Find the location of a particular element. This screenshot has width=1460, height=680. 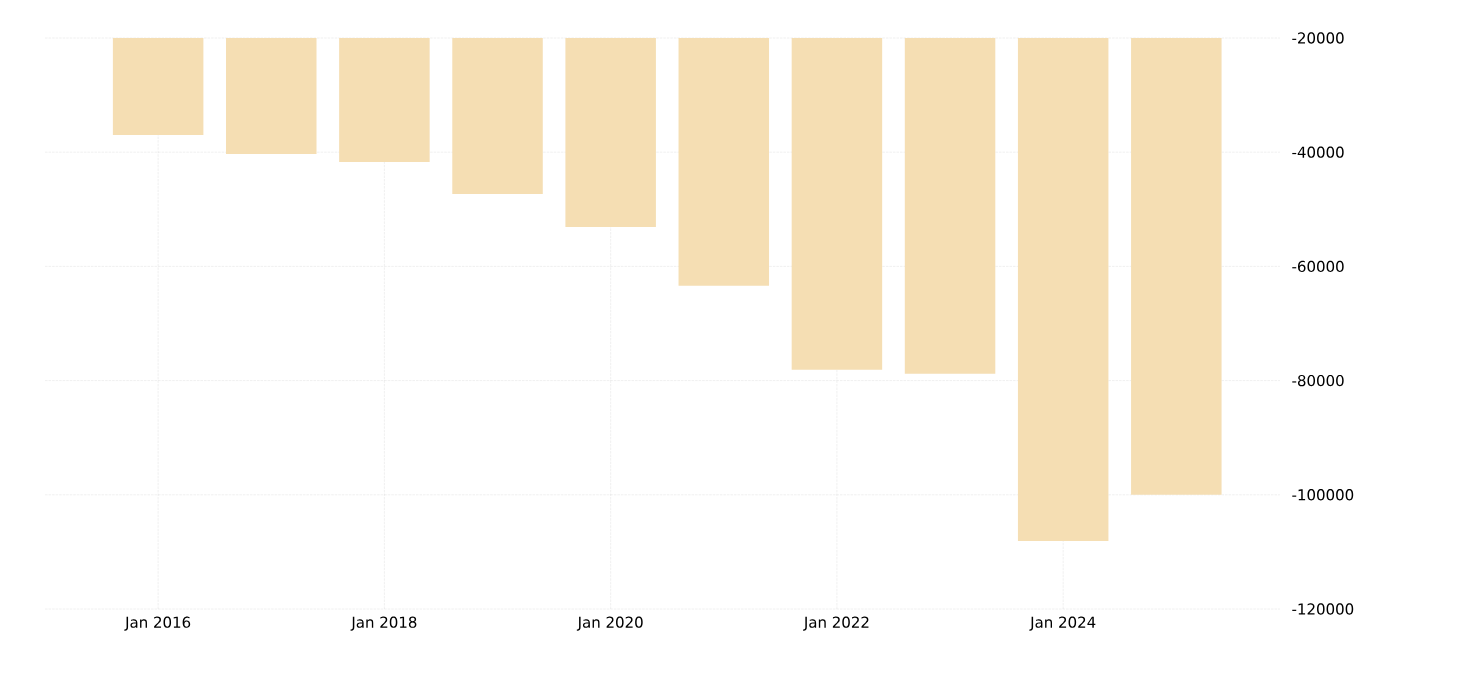

y-tick-label: -20000 is located at coordinates (1318, 38).